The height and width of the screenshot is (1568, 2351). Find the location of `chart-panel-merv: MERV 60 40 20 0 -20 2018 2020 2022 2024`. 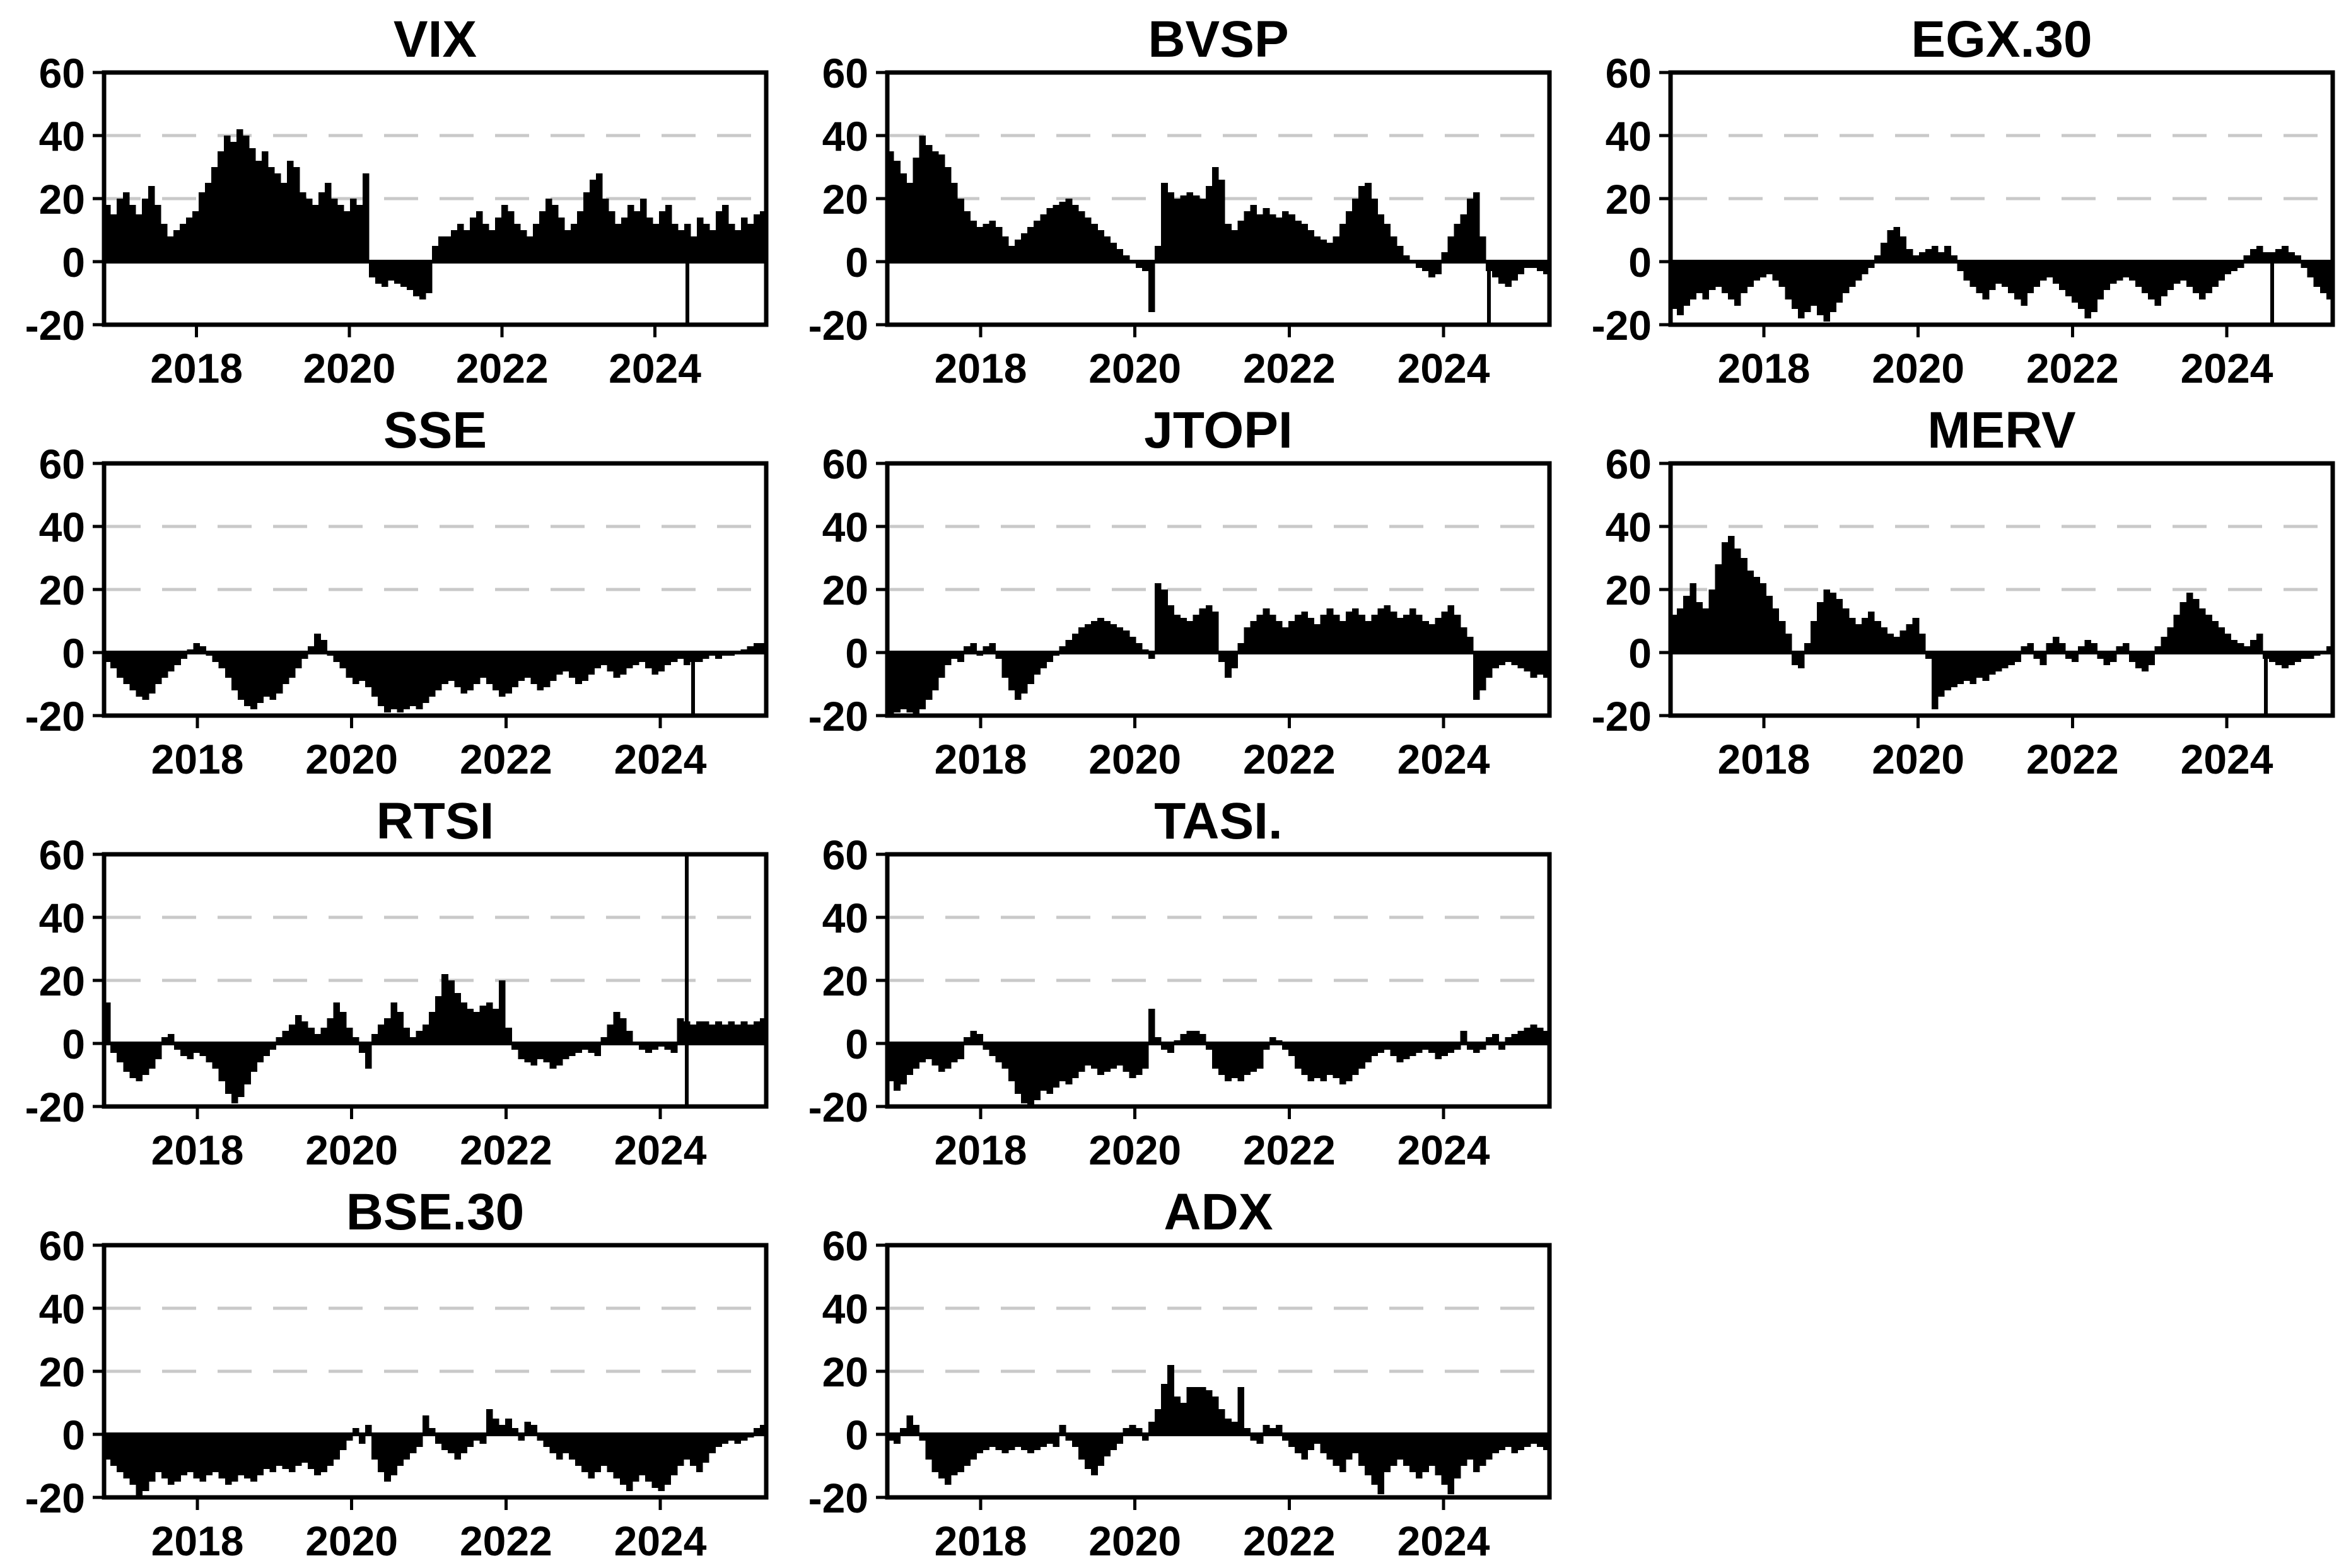

chart-panel-merv: MERV 60 40 20 0 -20 2018 2020 2022 2024 is located at coordinates (1958, 588).